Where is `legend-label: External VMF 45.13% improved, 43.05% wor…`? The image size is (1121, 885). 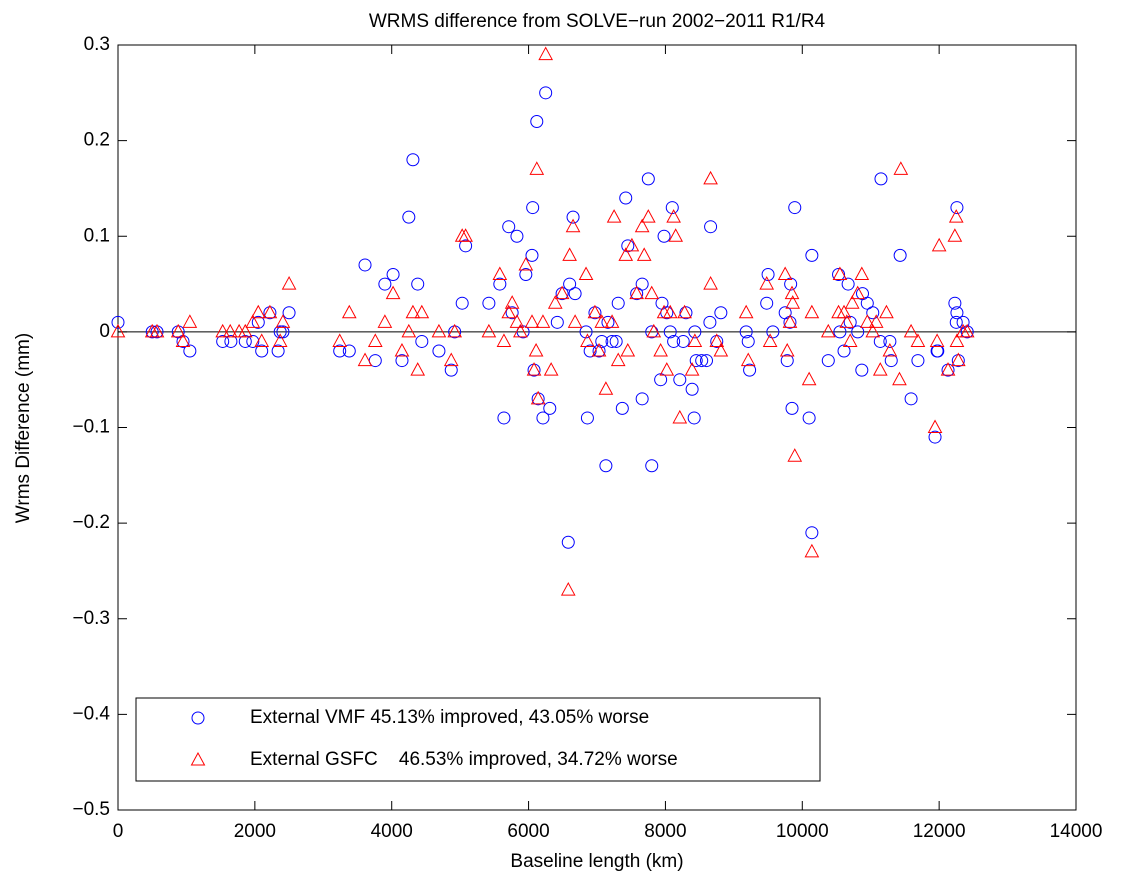 legend-label: External VMF 45.13% improved, 43.05% wor… is located at coordinates (449, 717).